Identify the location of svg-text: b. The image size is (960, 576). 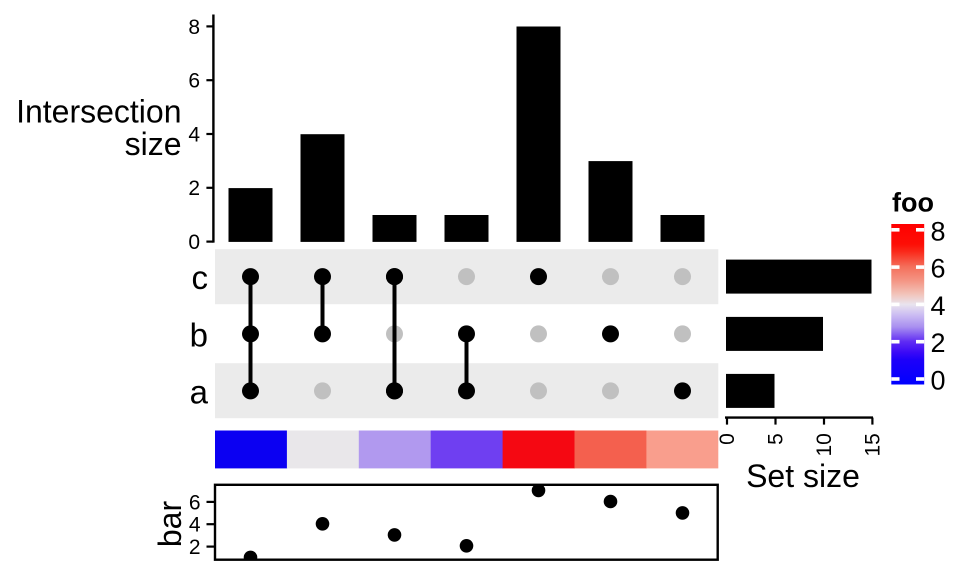
(199, 334).